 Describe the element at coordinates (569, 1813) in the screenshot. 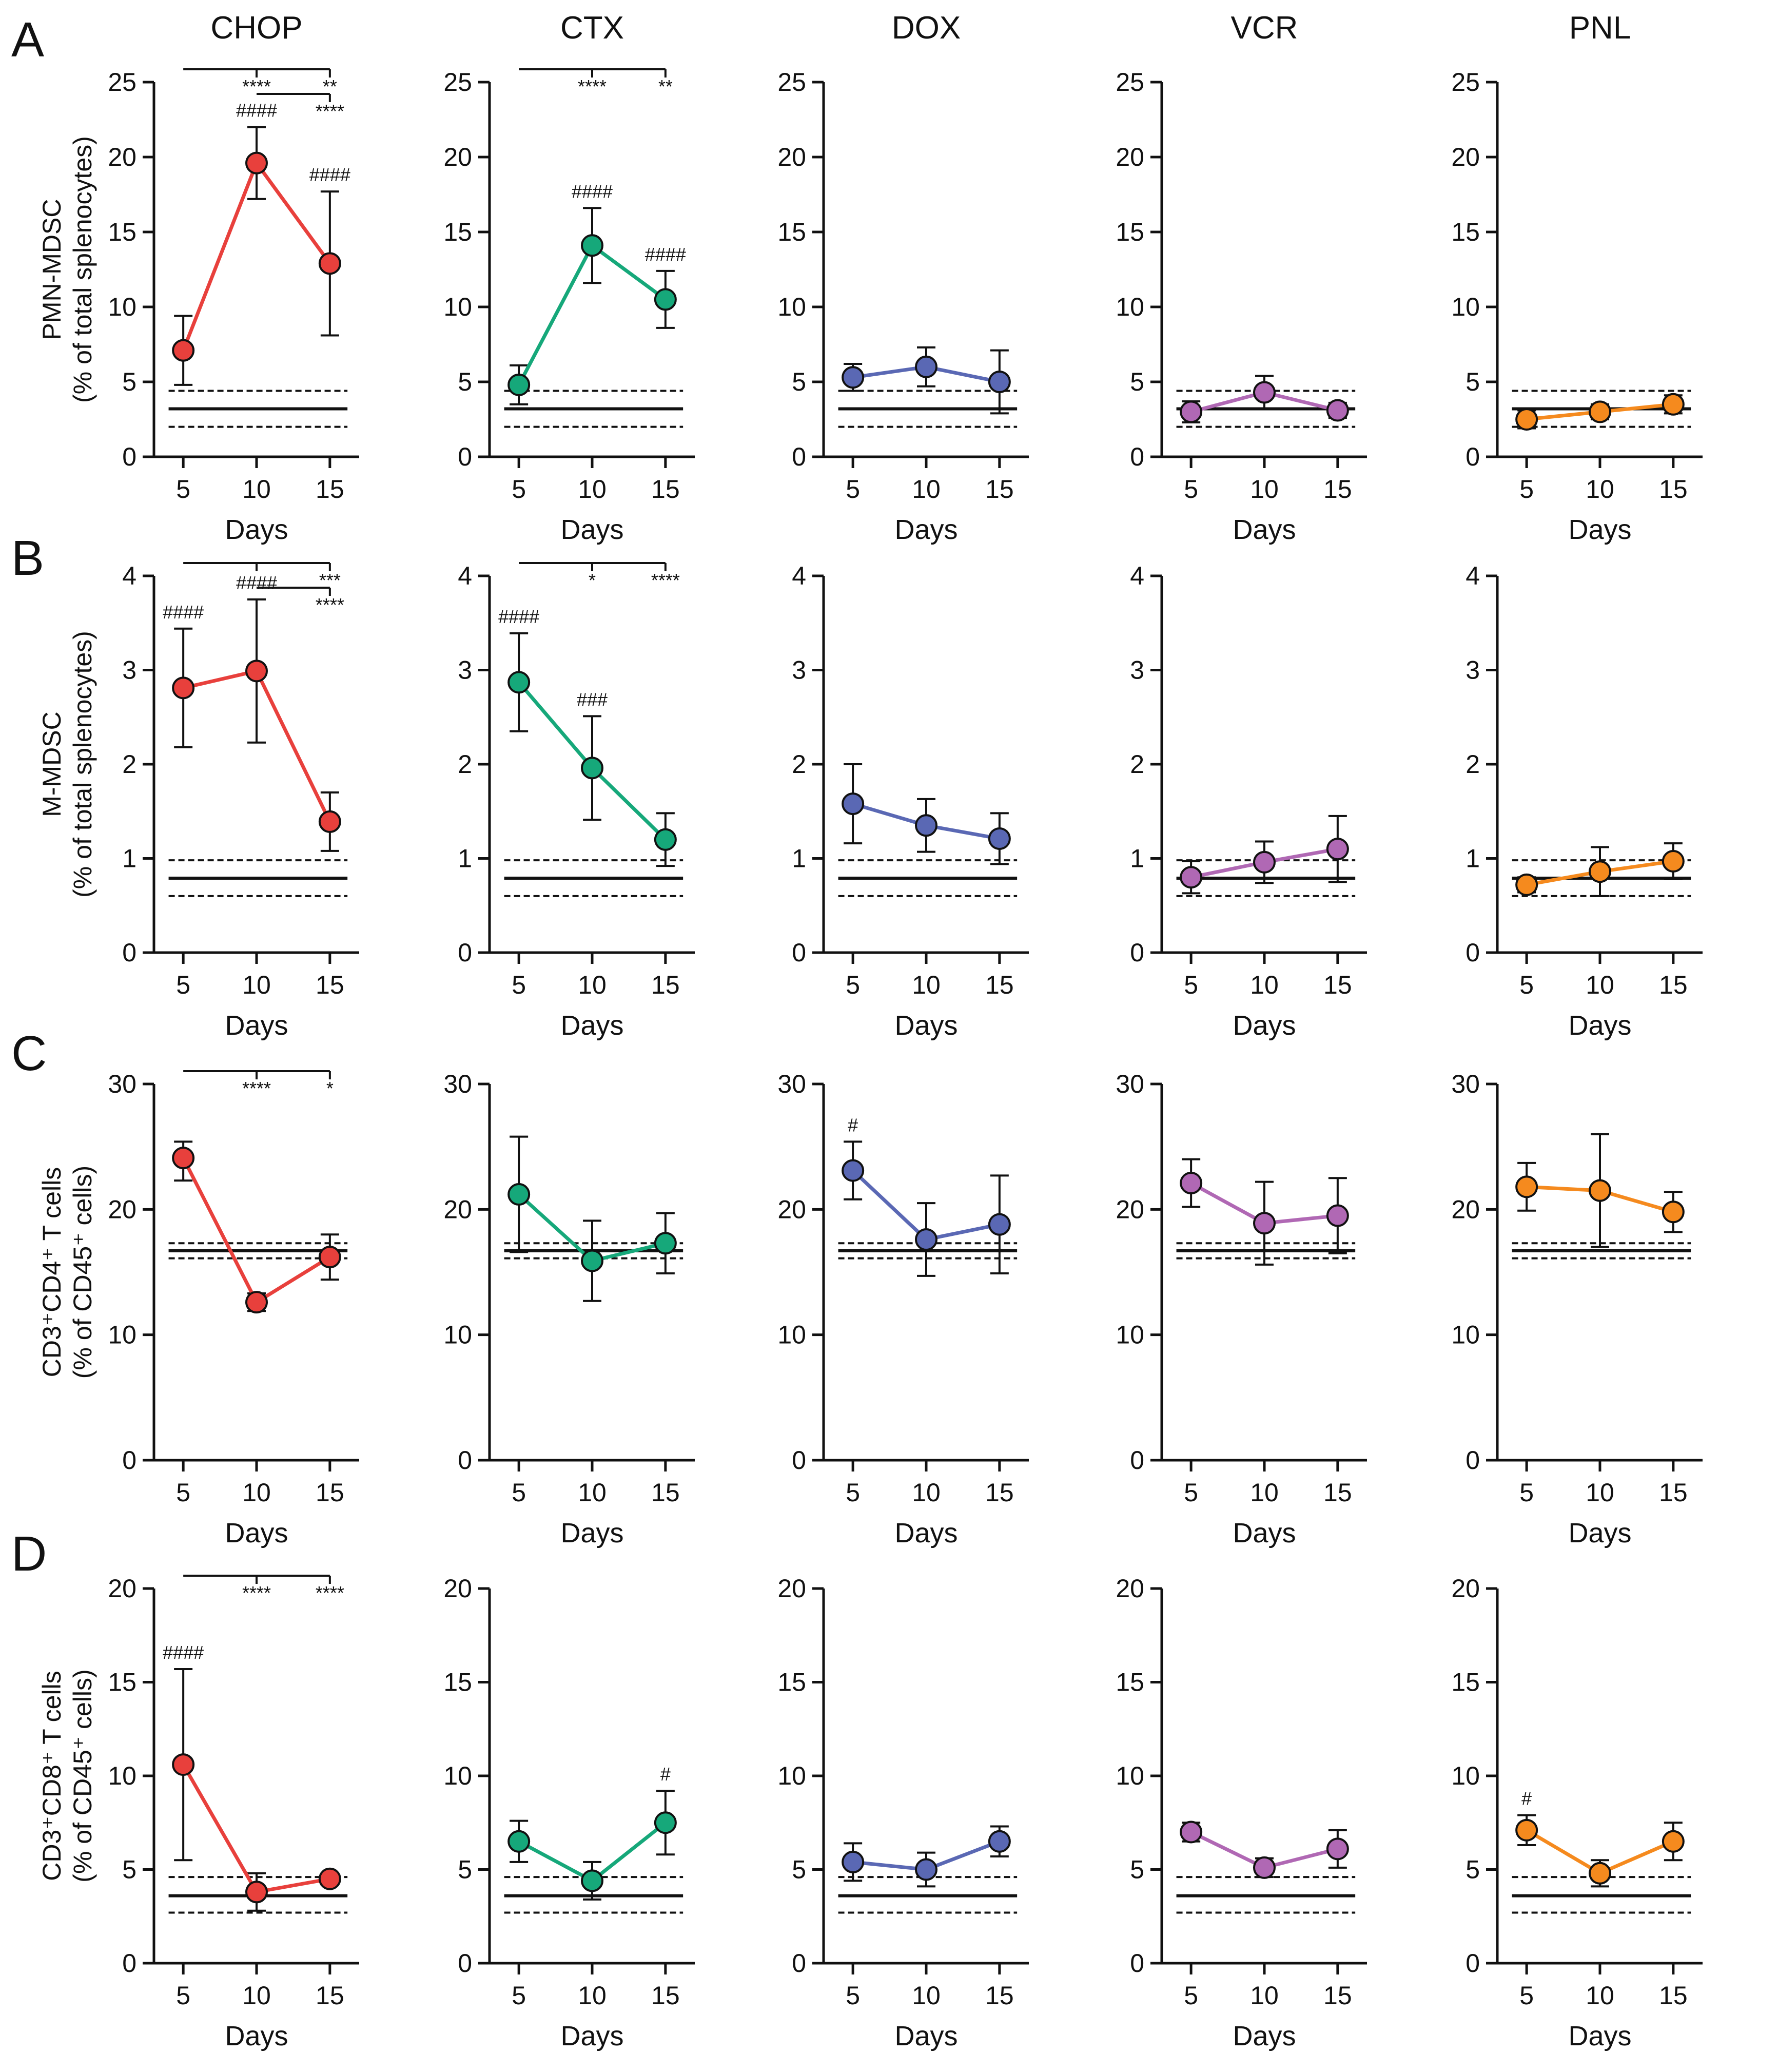

I see `panel-d-ctx: 0 5 10 15 20 5 10 15 Days #` at that location.